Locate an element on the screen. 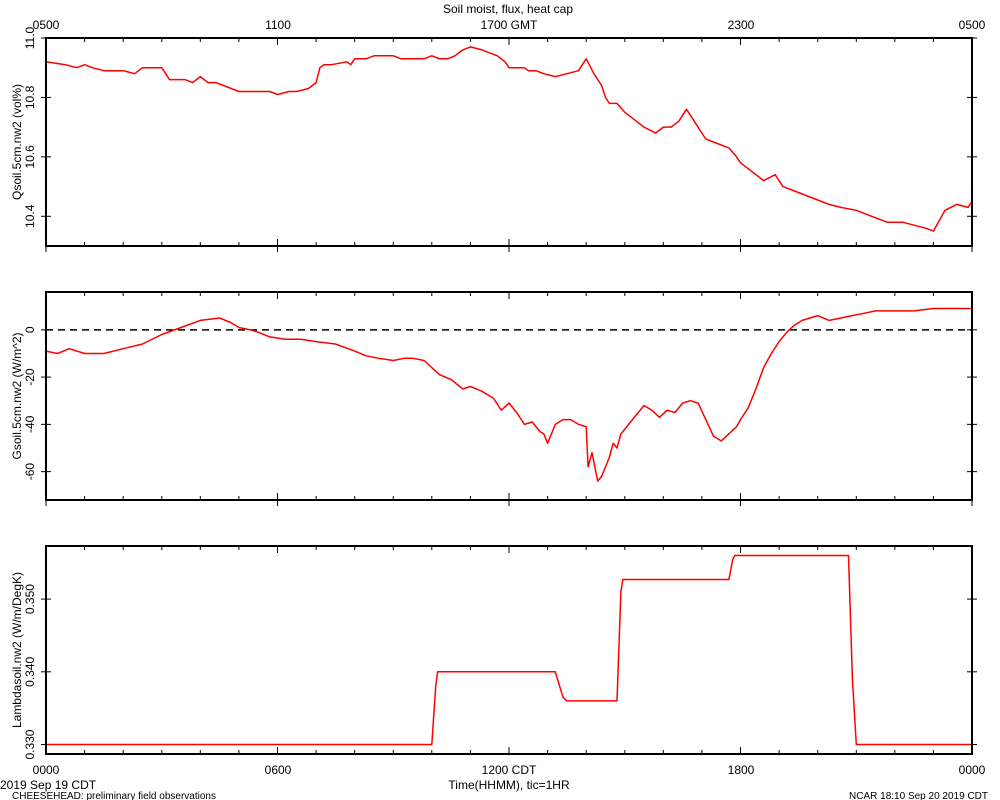 This screenshot has height=800, width=1000. y-tick-label: -20 is located at coordinates (30, 377).